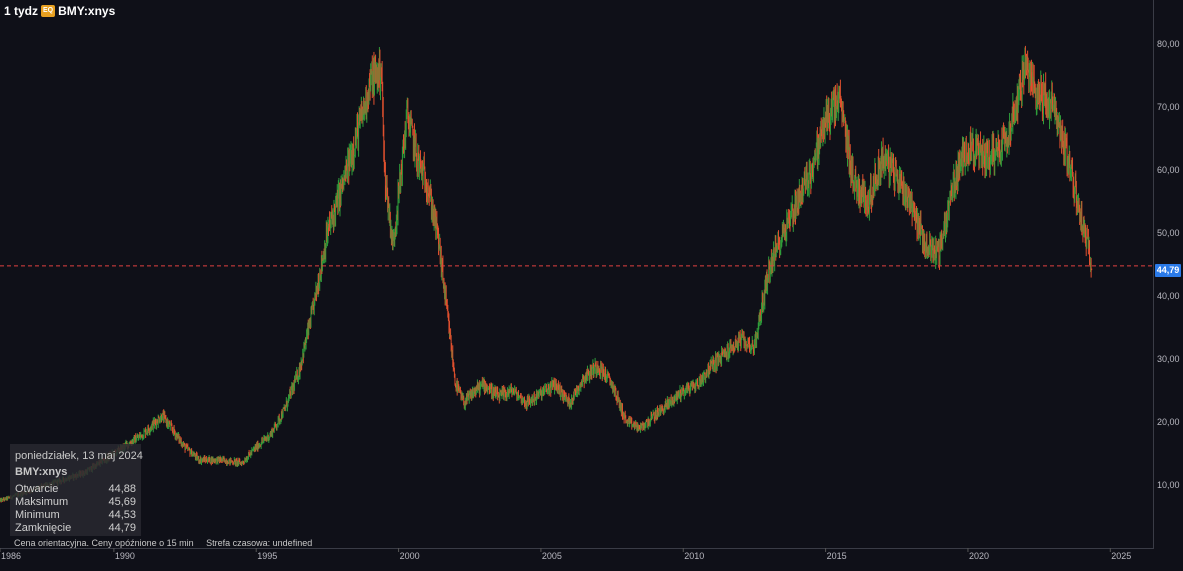 The height and width of the screenshot is (571, 1183). What do you see at coordinates (410, 556) in the screenshot?
I see `x-tick-label: 2000` at bounding box center [410, 556].